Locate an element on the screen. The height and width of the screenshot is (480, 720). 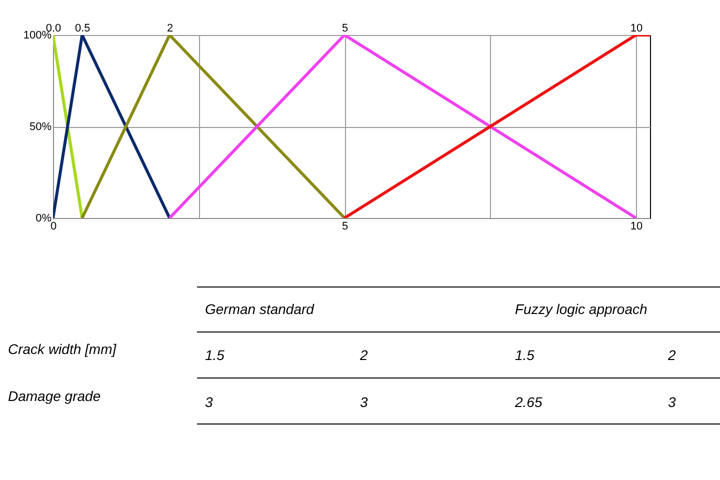
y-tick-label: 50% is located at coordinates (40, 127).